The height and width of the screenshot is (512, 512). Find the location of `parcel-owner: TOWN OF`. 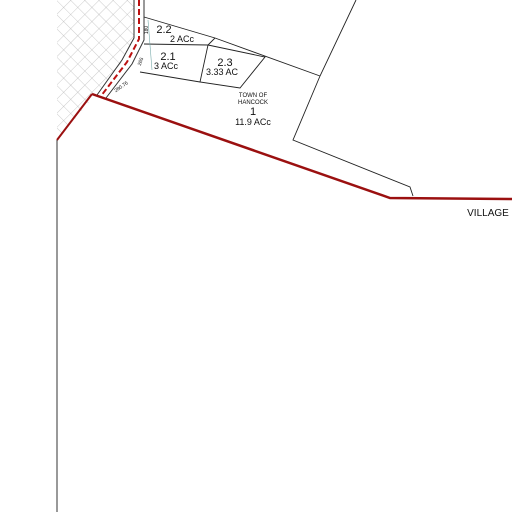

parcel-owner: TOWN OF is located at coordinates (253, 96).